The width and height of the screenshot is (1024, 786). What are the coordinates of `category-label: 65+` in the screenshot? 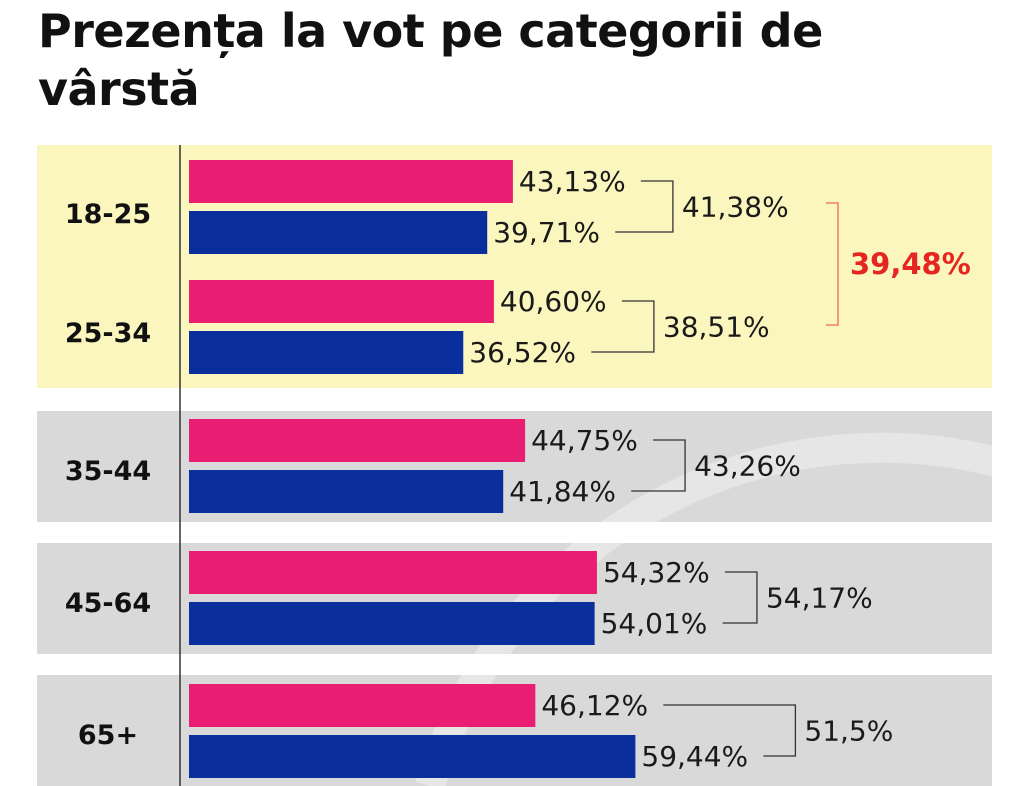 It's located at (108, 735).